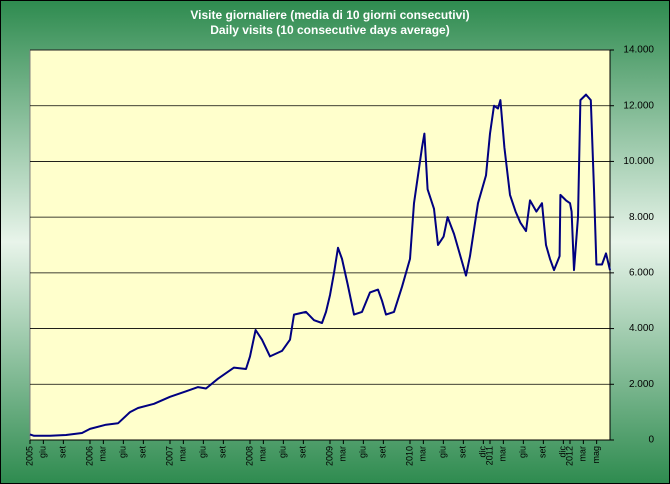 The image size is (670, 484). What do you see at coordinates (29, 456) in the screenshot?
I see `x-tick-label: 2005` at bounding box center [29, 456].